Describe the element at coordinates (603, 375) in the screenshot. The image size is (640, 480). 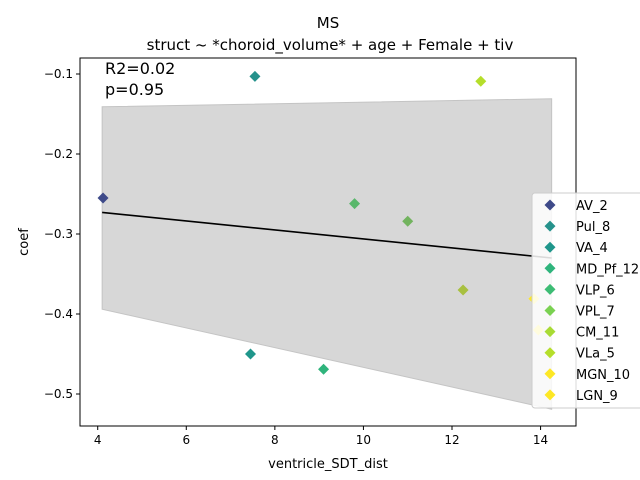
I see `legend-label: MGN_10` at that location.